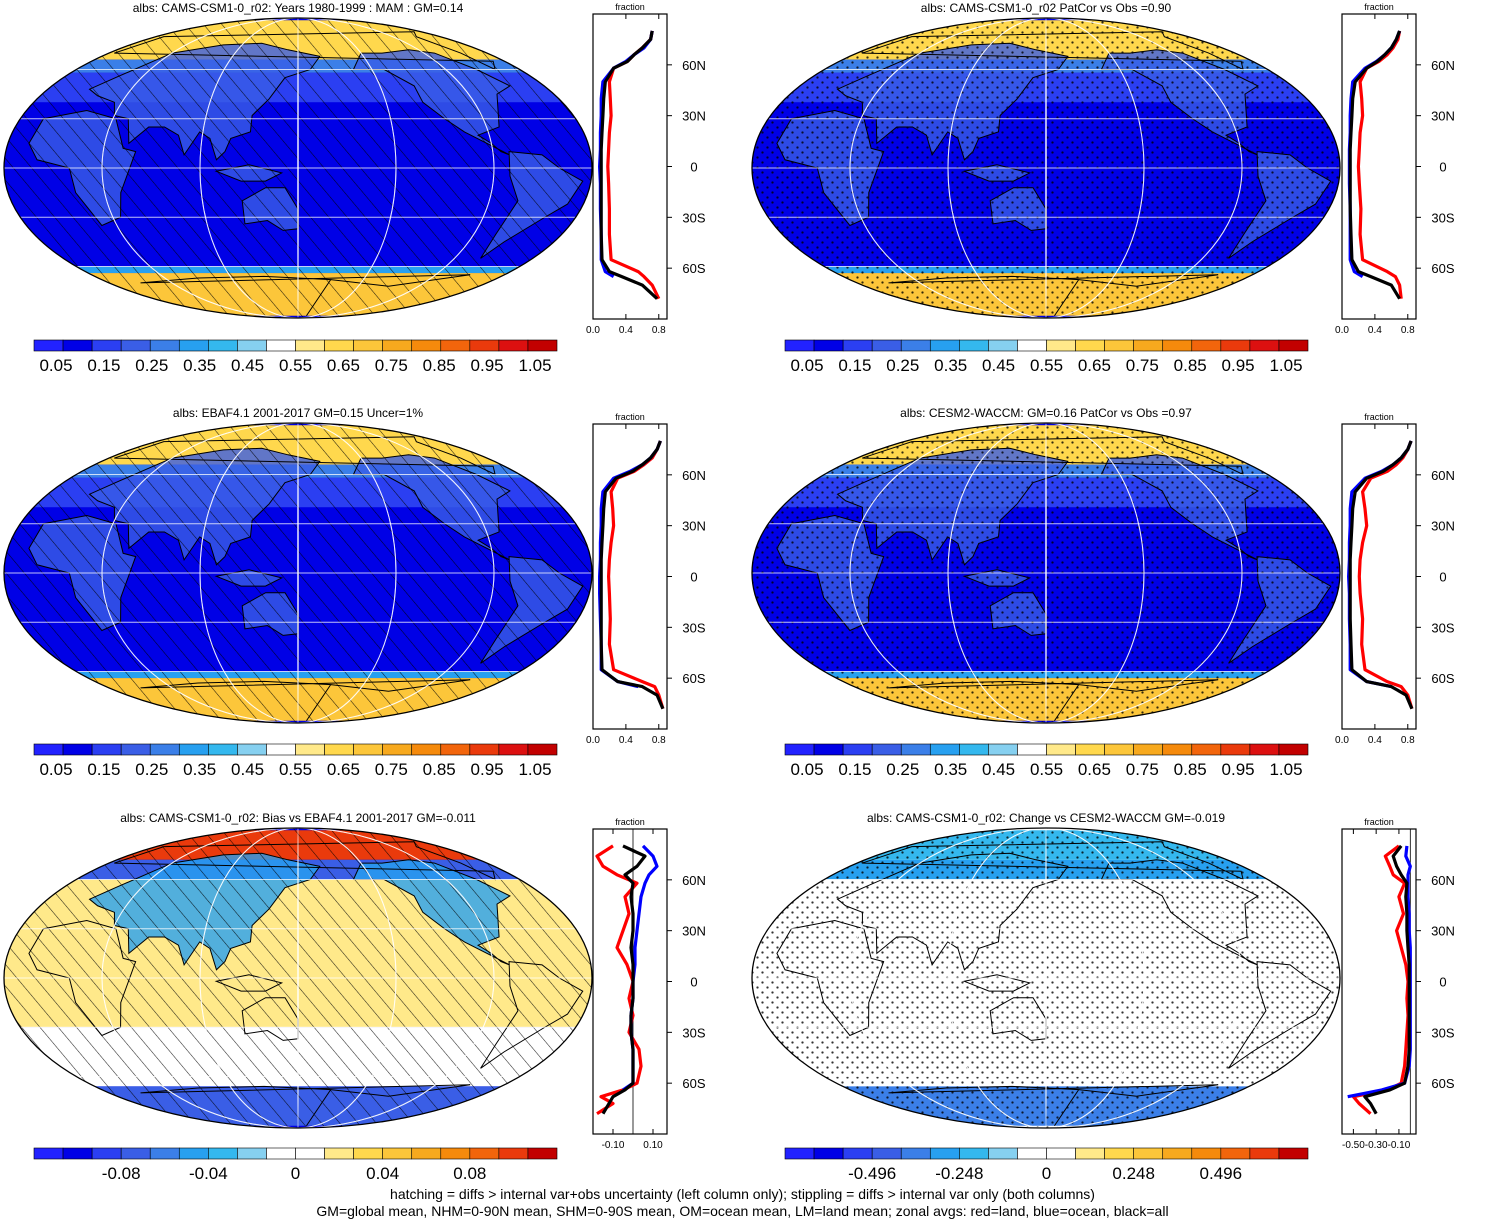 The image size is (1485, 1220). Describe the element at coordinates (121, 1173) in the screenshot. I see `colorbar-label: -0.08` at that location.